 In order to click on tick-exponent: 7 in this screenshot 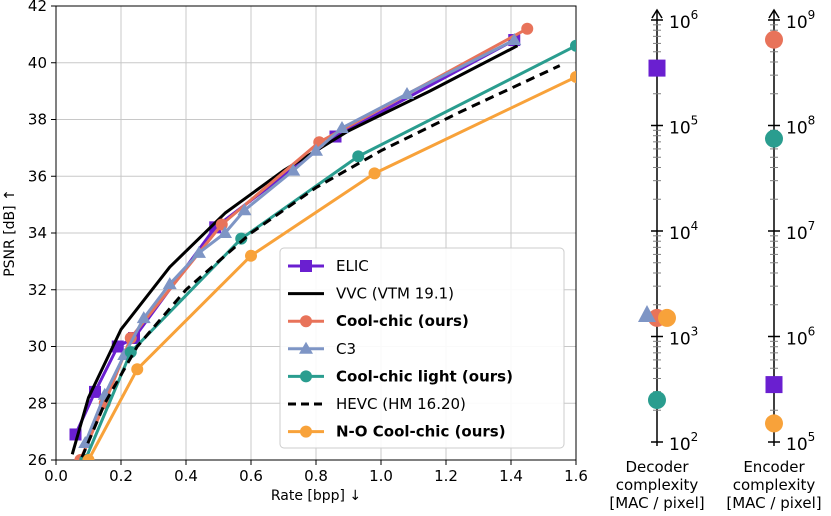, I will do `click(812, 226)`.